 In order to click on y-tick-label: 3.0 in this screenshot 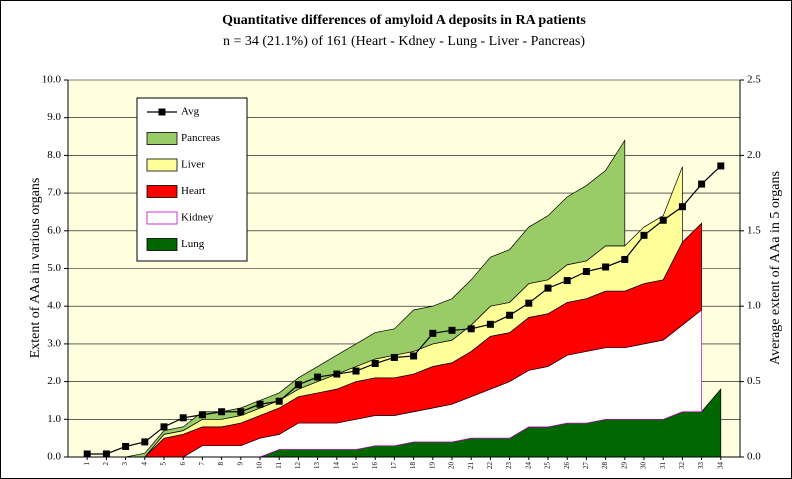, I will do `click(54, 343)`.